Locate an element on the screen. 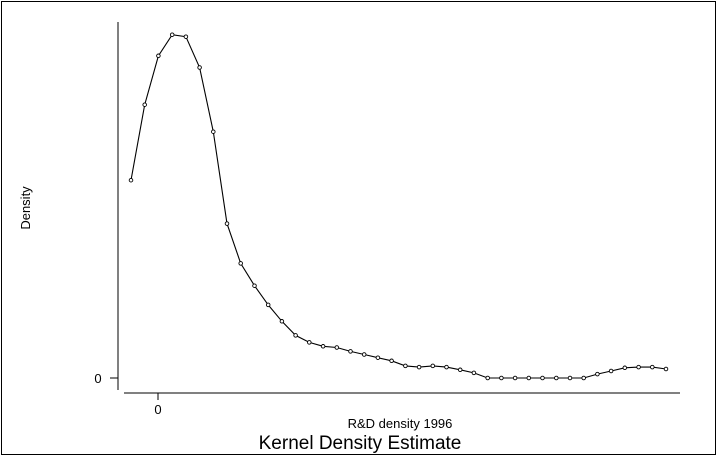  chart-title: Kernel Density Estimate is located at coordinates (360, 443).